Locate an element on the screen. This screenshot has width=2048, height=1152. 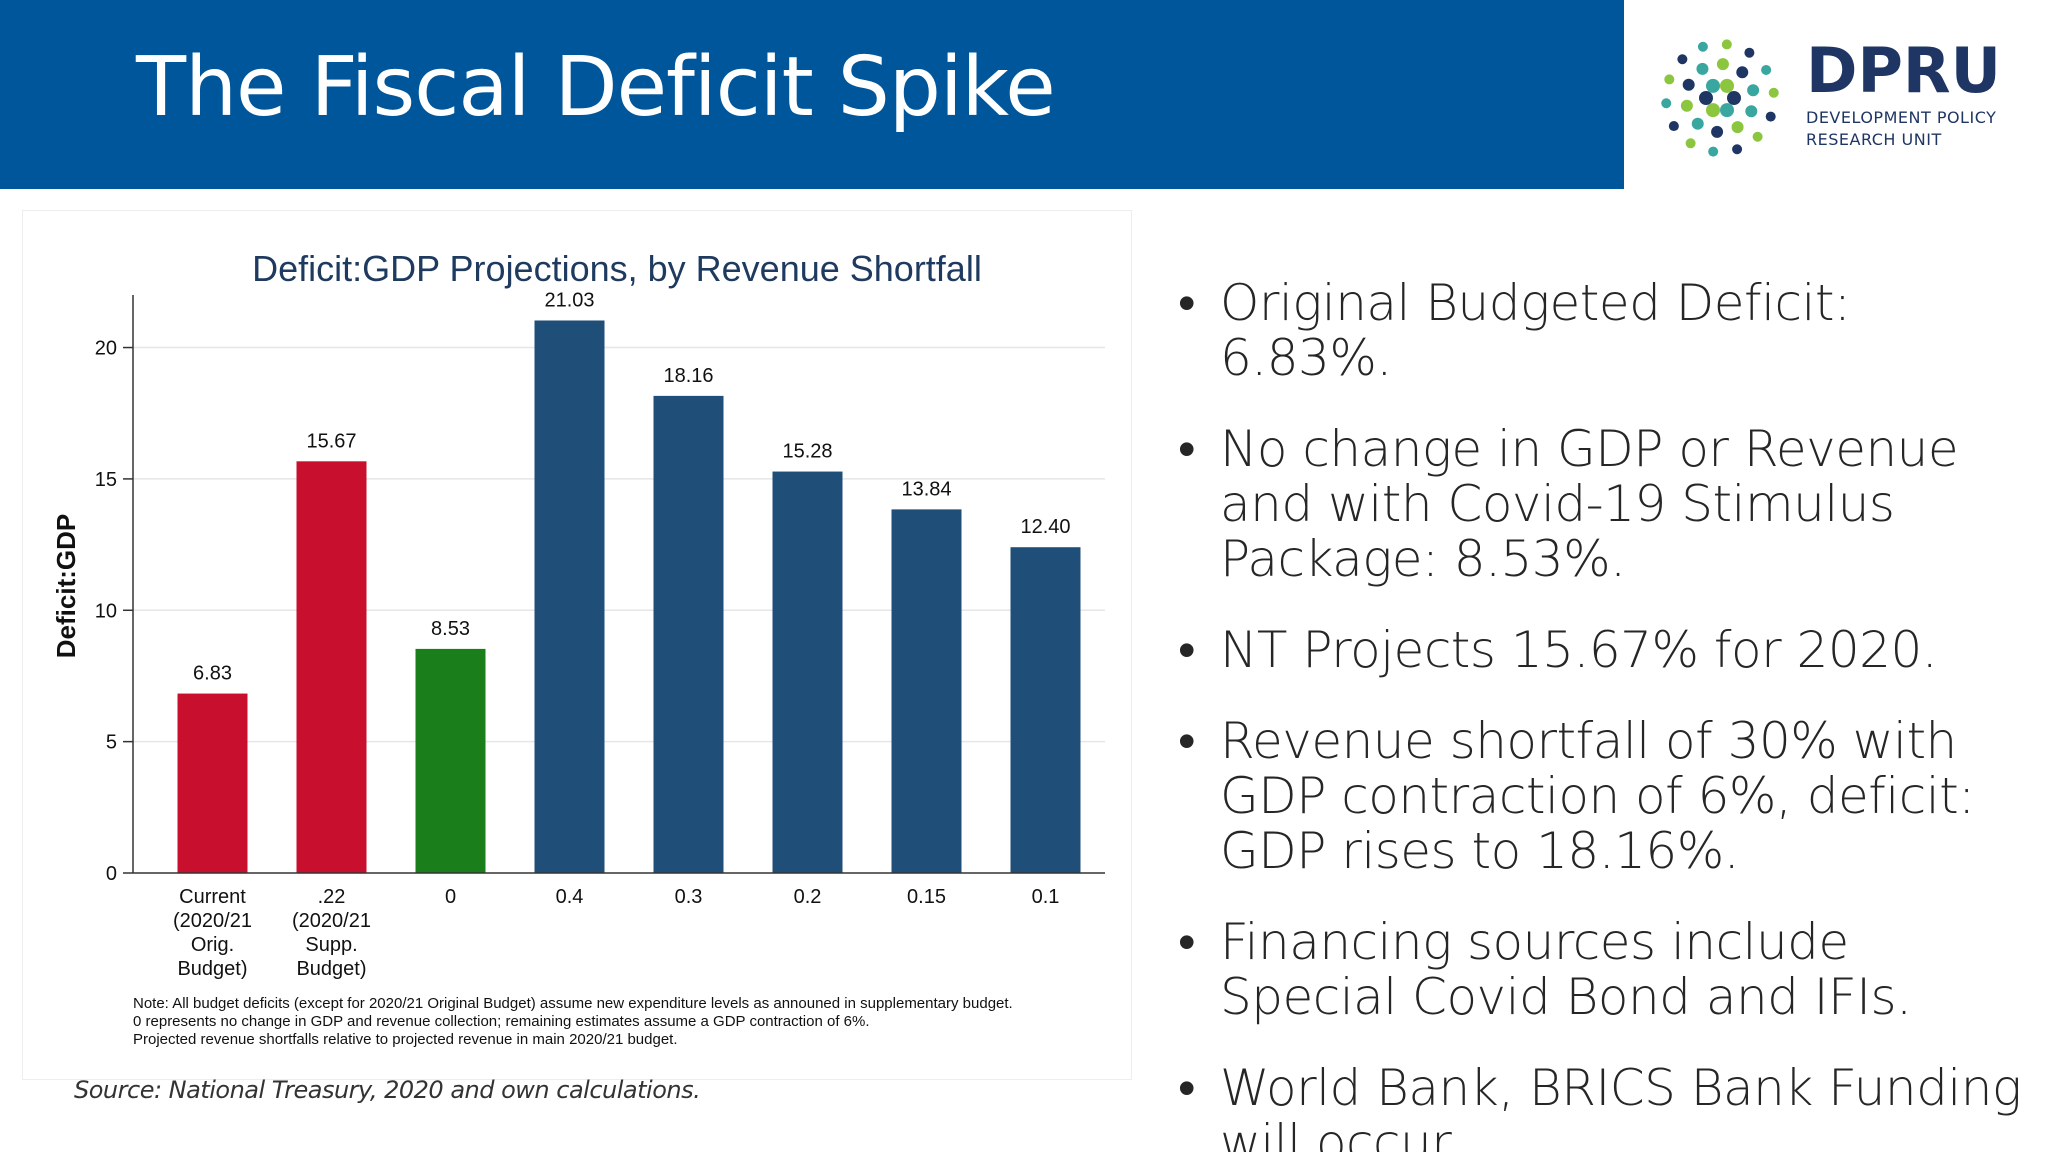
y-axis-ticks: 0 5 10 15 20 is located at coordinates (114, 611).